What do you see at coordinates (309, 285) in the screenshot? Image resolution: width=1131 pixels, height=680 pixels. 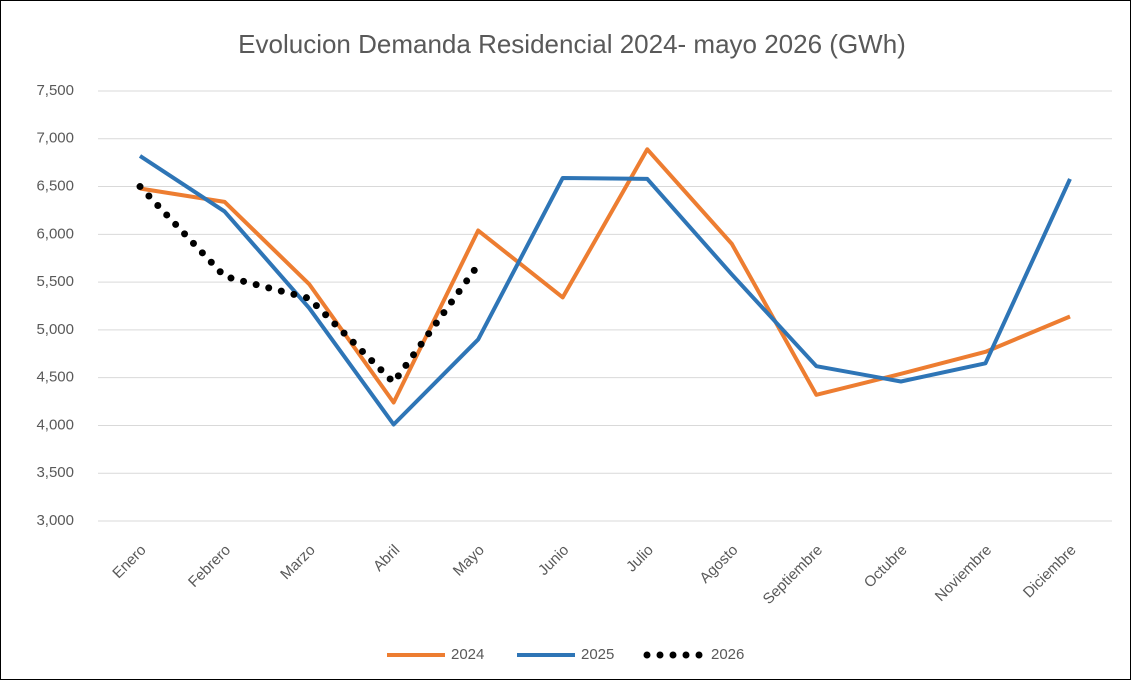 I see `series-line` at bounding box center [309, 285].